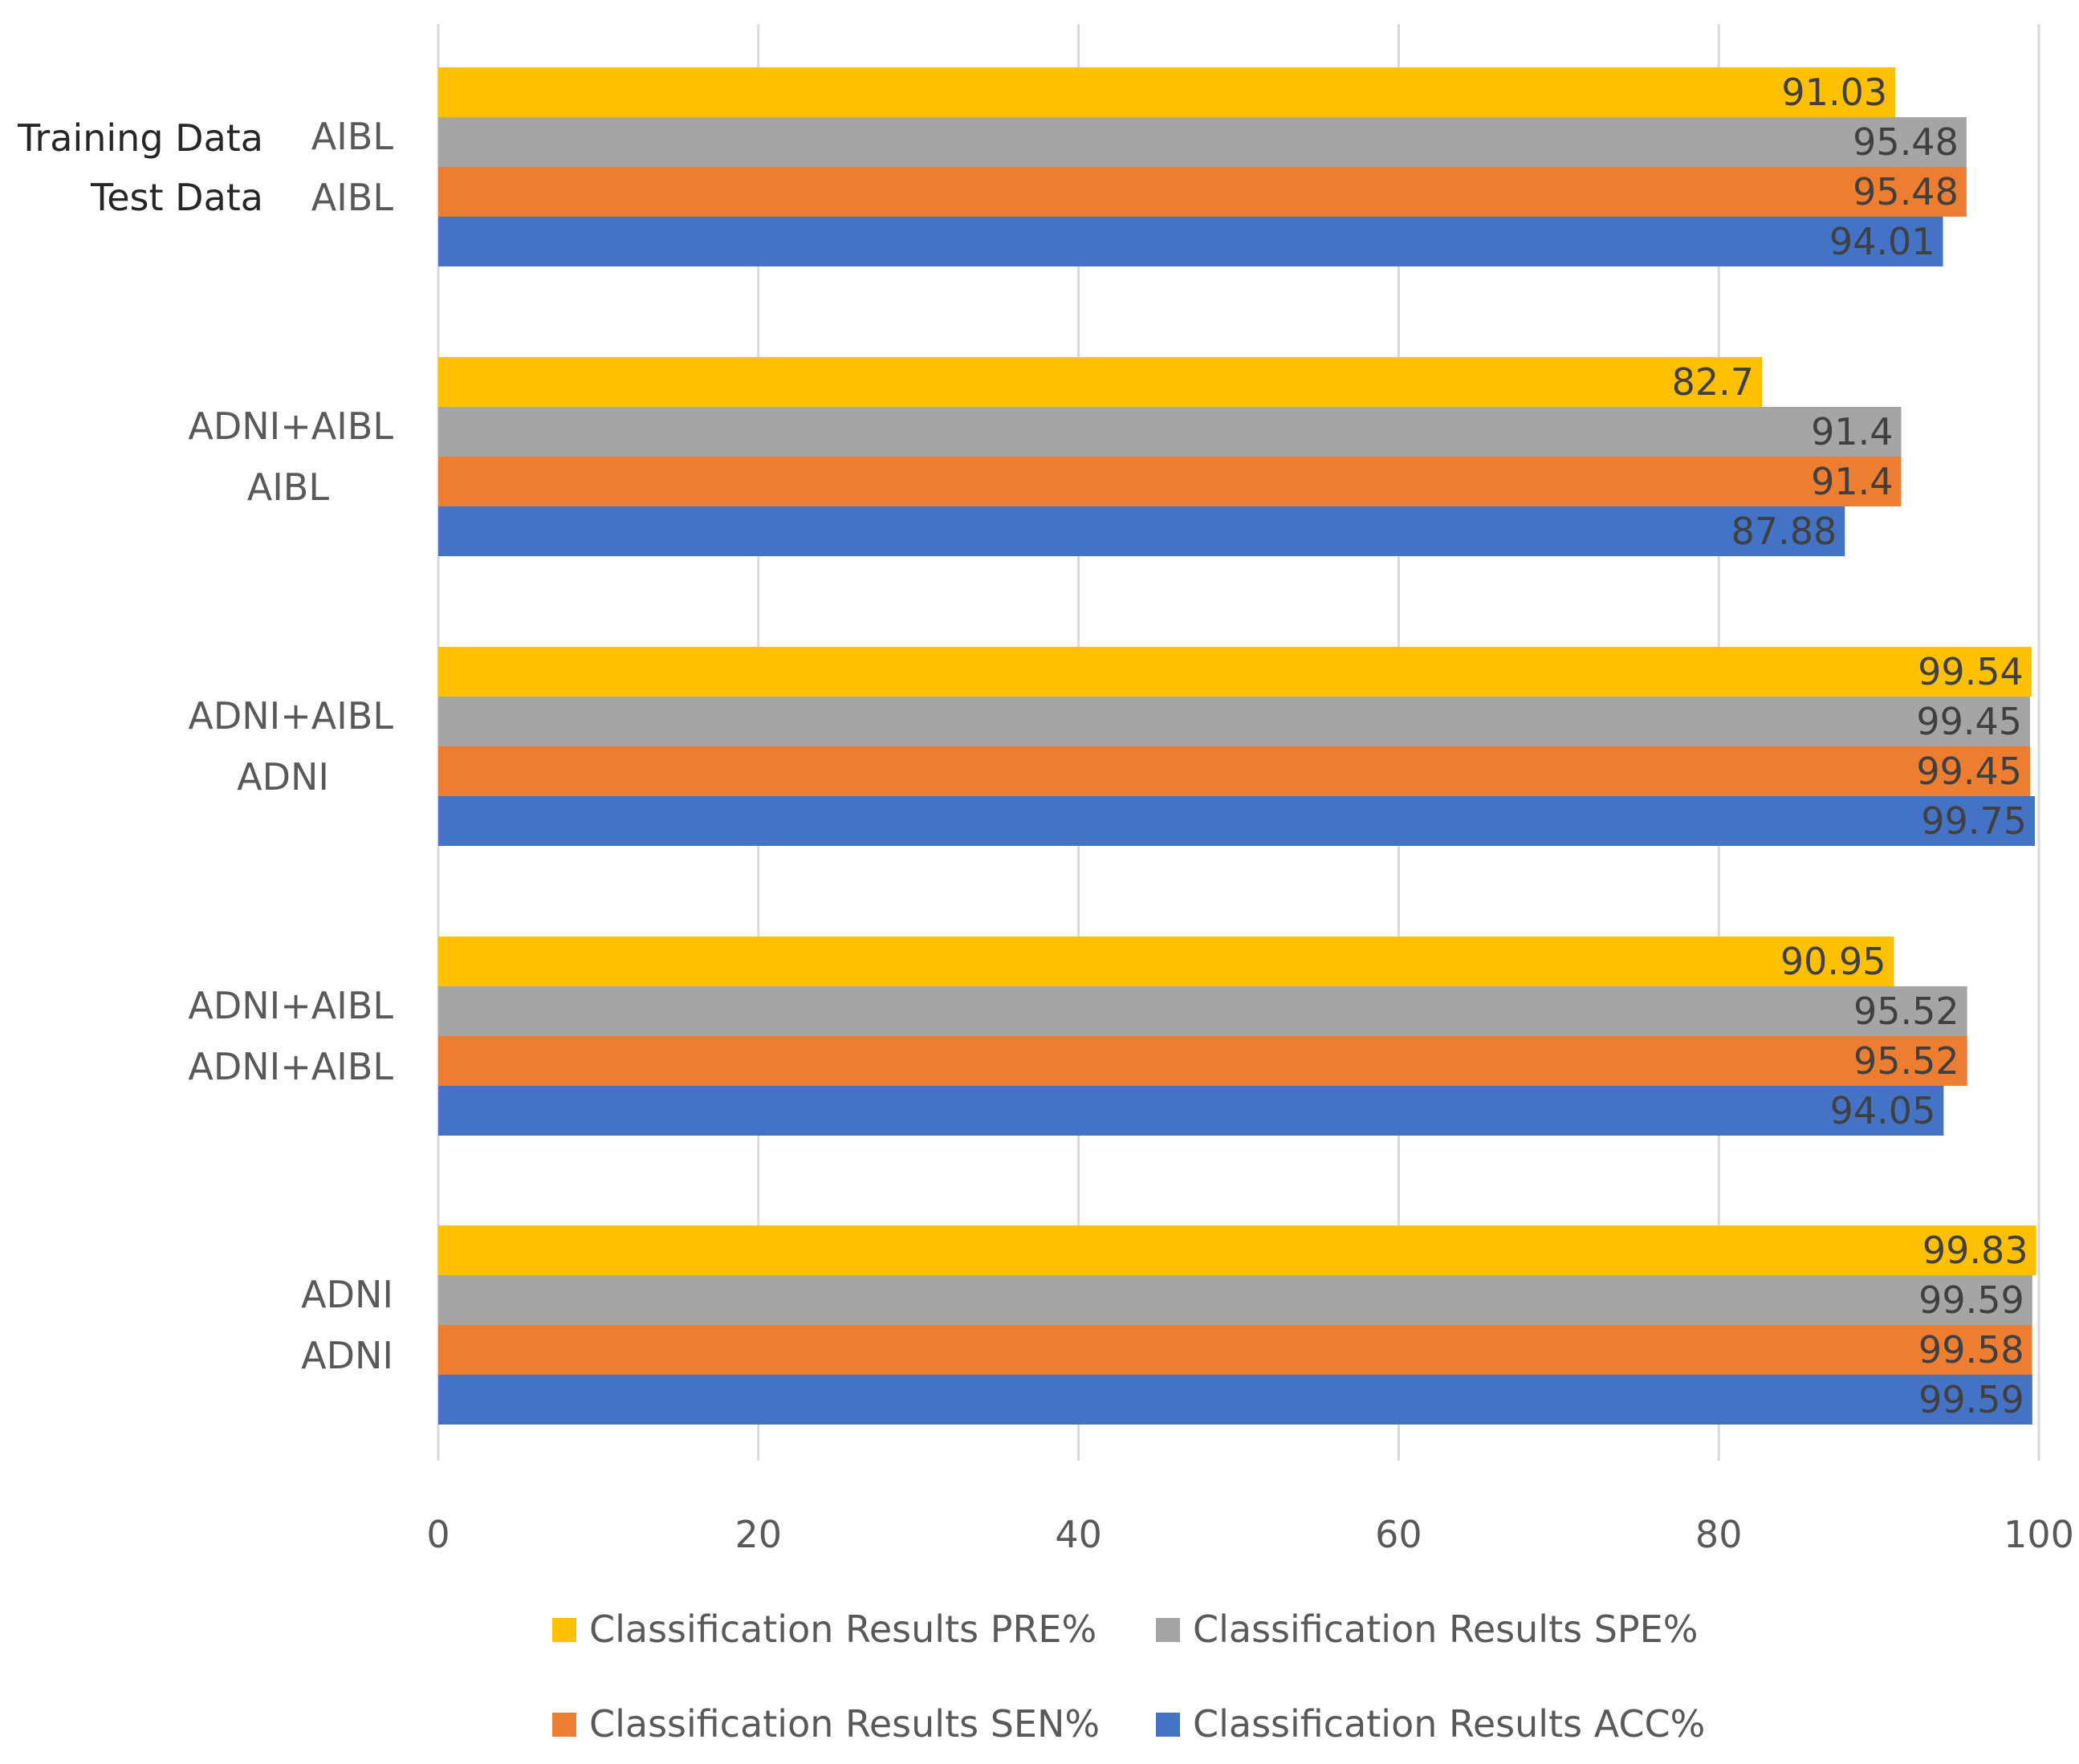 The width and height of the screenshot is (2079, 1764). What do you see at coordinates (438, 1534) in the screenshot?
I see `x-tick-label: 0` at bounding box center [438, 1534].